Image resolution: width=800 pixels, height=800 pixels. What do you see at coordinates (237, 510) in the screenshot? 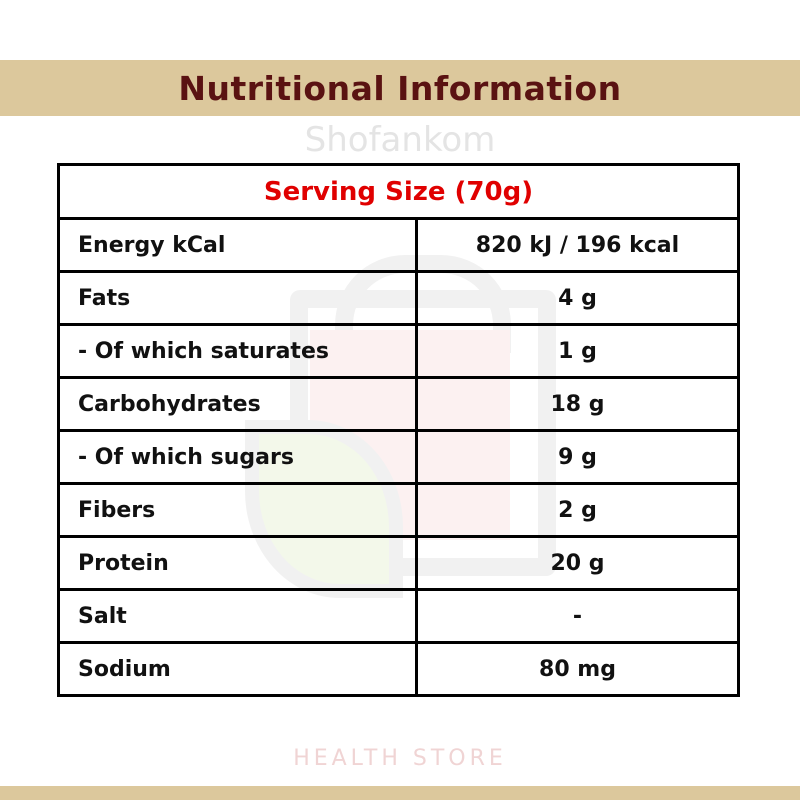
I see `nutrient-label: Fibers` at bounding box center [237, 510].